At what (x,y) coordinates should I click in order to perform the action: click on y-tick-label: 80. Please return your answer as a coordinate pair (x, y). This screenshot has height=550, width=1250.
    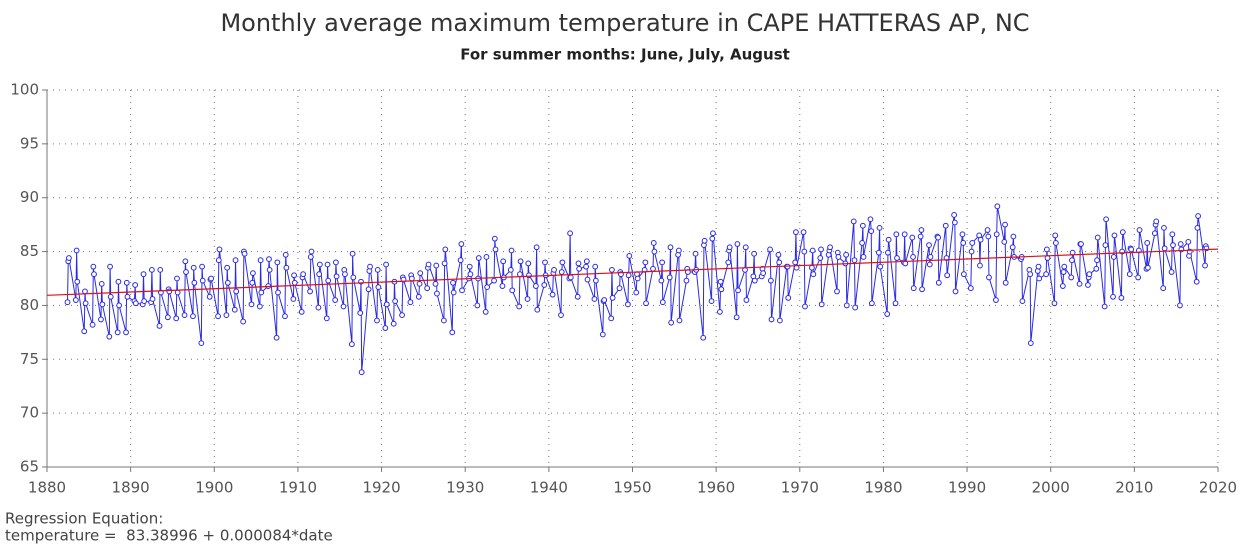
    Looking at the image, I should click on (29, 305).